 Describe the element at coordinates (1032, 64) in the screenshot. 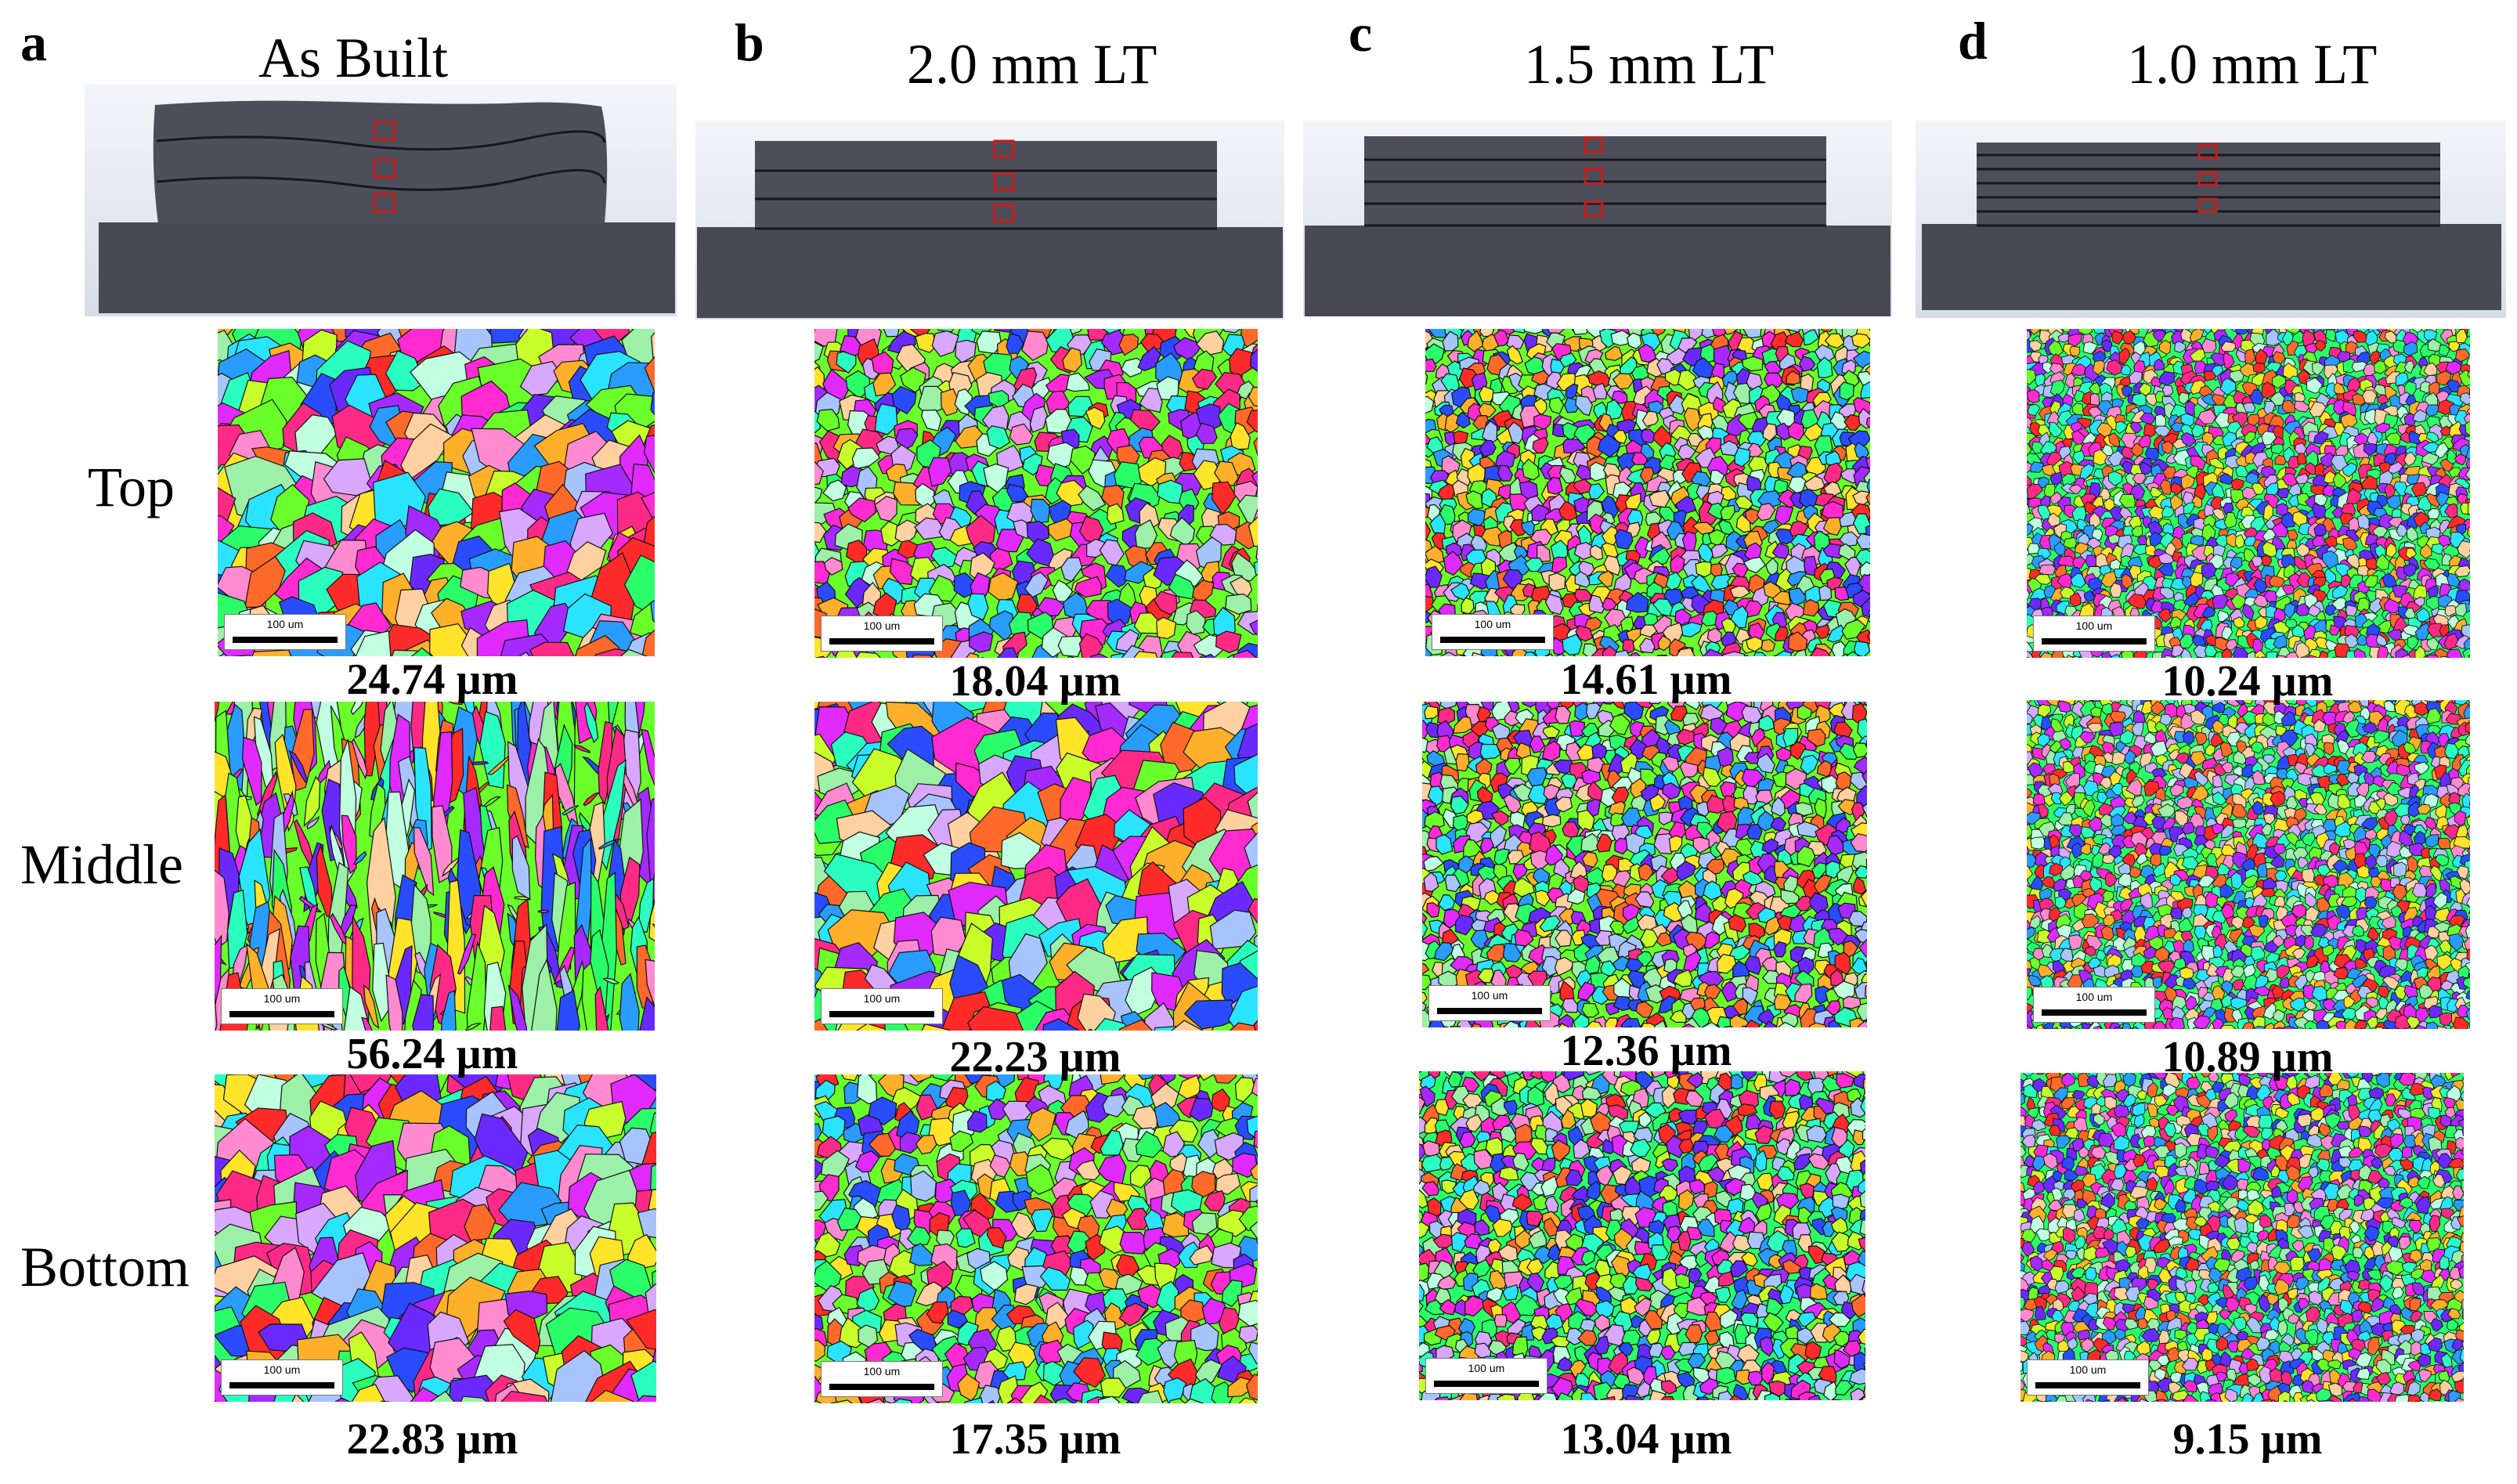

I see `column-title-2mm: 2.0 mm LT` at that location.